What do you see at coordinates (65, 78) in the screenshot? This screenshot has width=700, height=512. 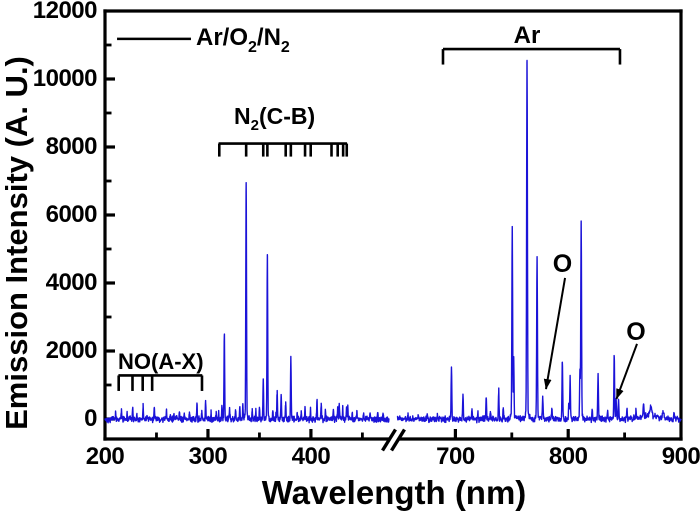 I see `y-tick-label: 10000` at bounding box center [65, 78].